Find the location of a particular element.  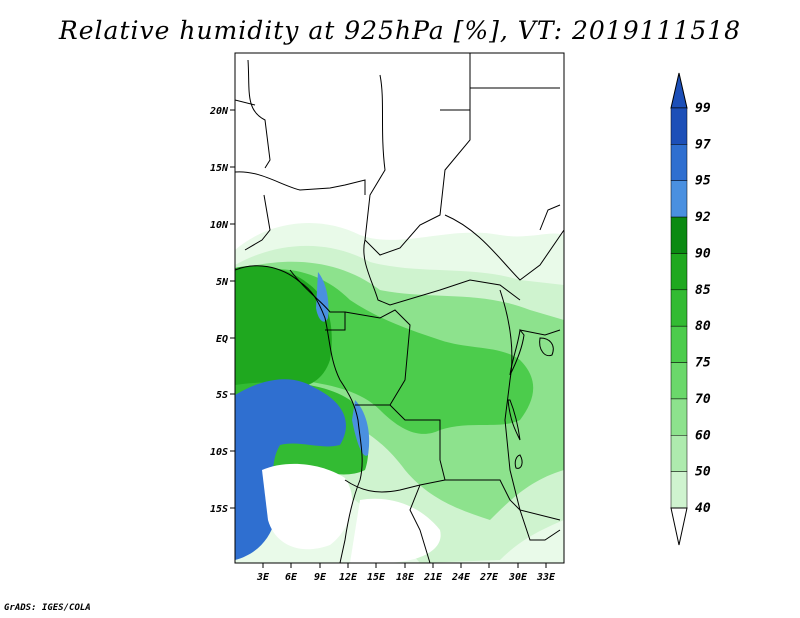

colorbar-label: 60 is located at coordinates (703, 435).